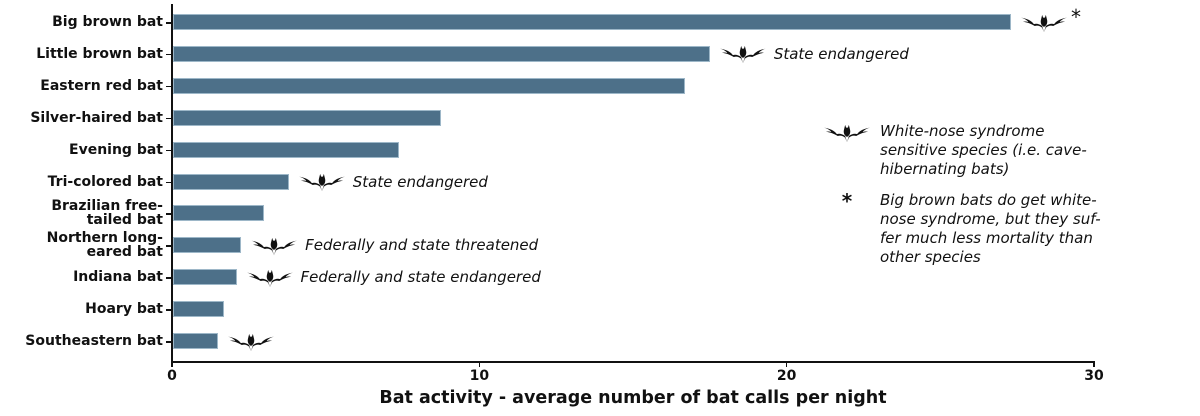 This screenshot has height=416, width=1200. I want to click on x-tick-label: 20, so click(786, 376).